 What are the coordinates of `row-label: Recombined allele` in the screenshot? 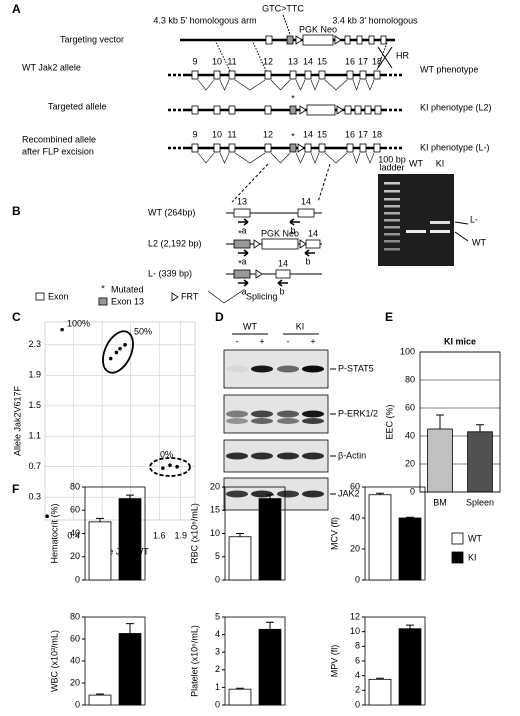 It's located at (59, 139).